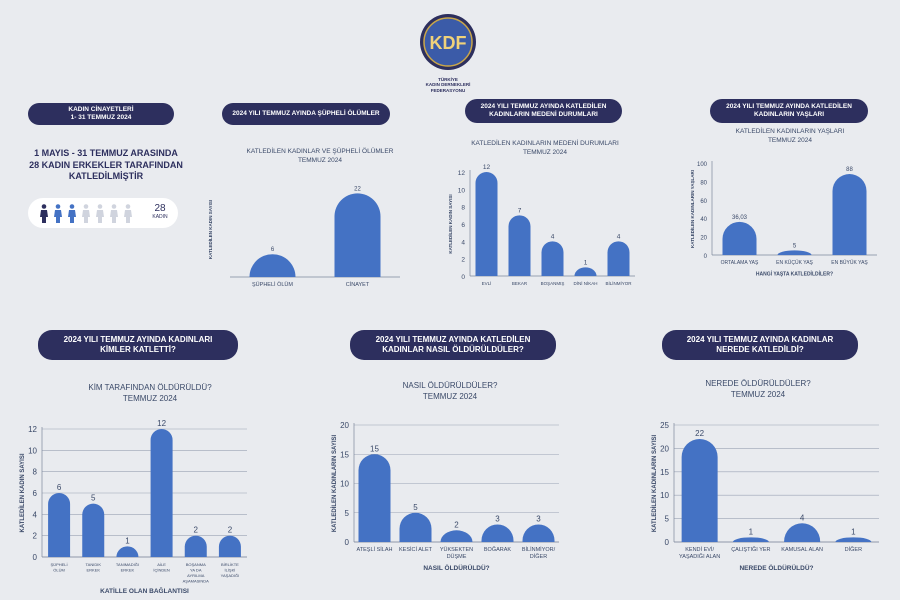 Image resolution: width=900 pixels, height=600 pixels. What do you see at coordinates (375, 549) in the screenshot?
I see `x-tick-label: ATEŞLİ SİLAH` at bounding box center [375, 549].